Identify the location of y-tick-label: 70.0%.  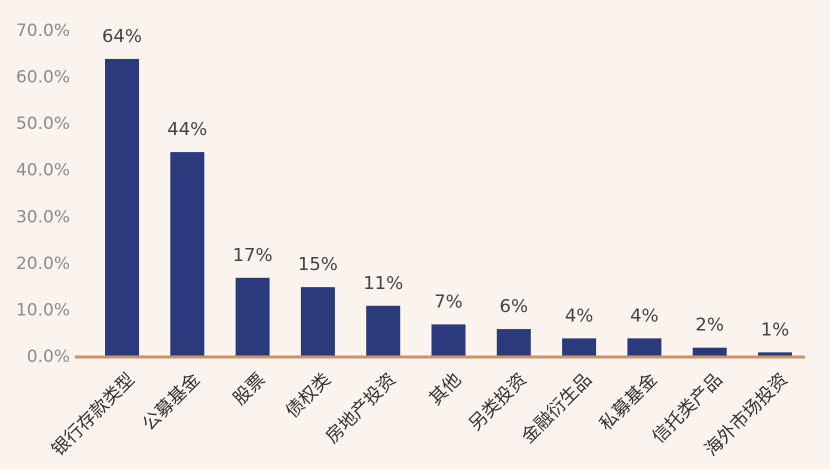
(43, 31).